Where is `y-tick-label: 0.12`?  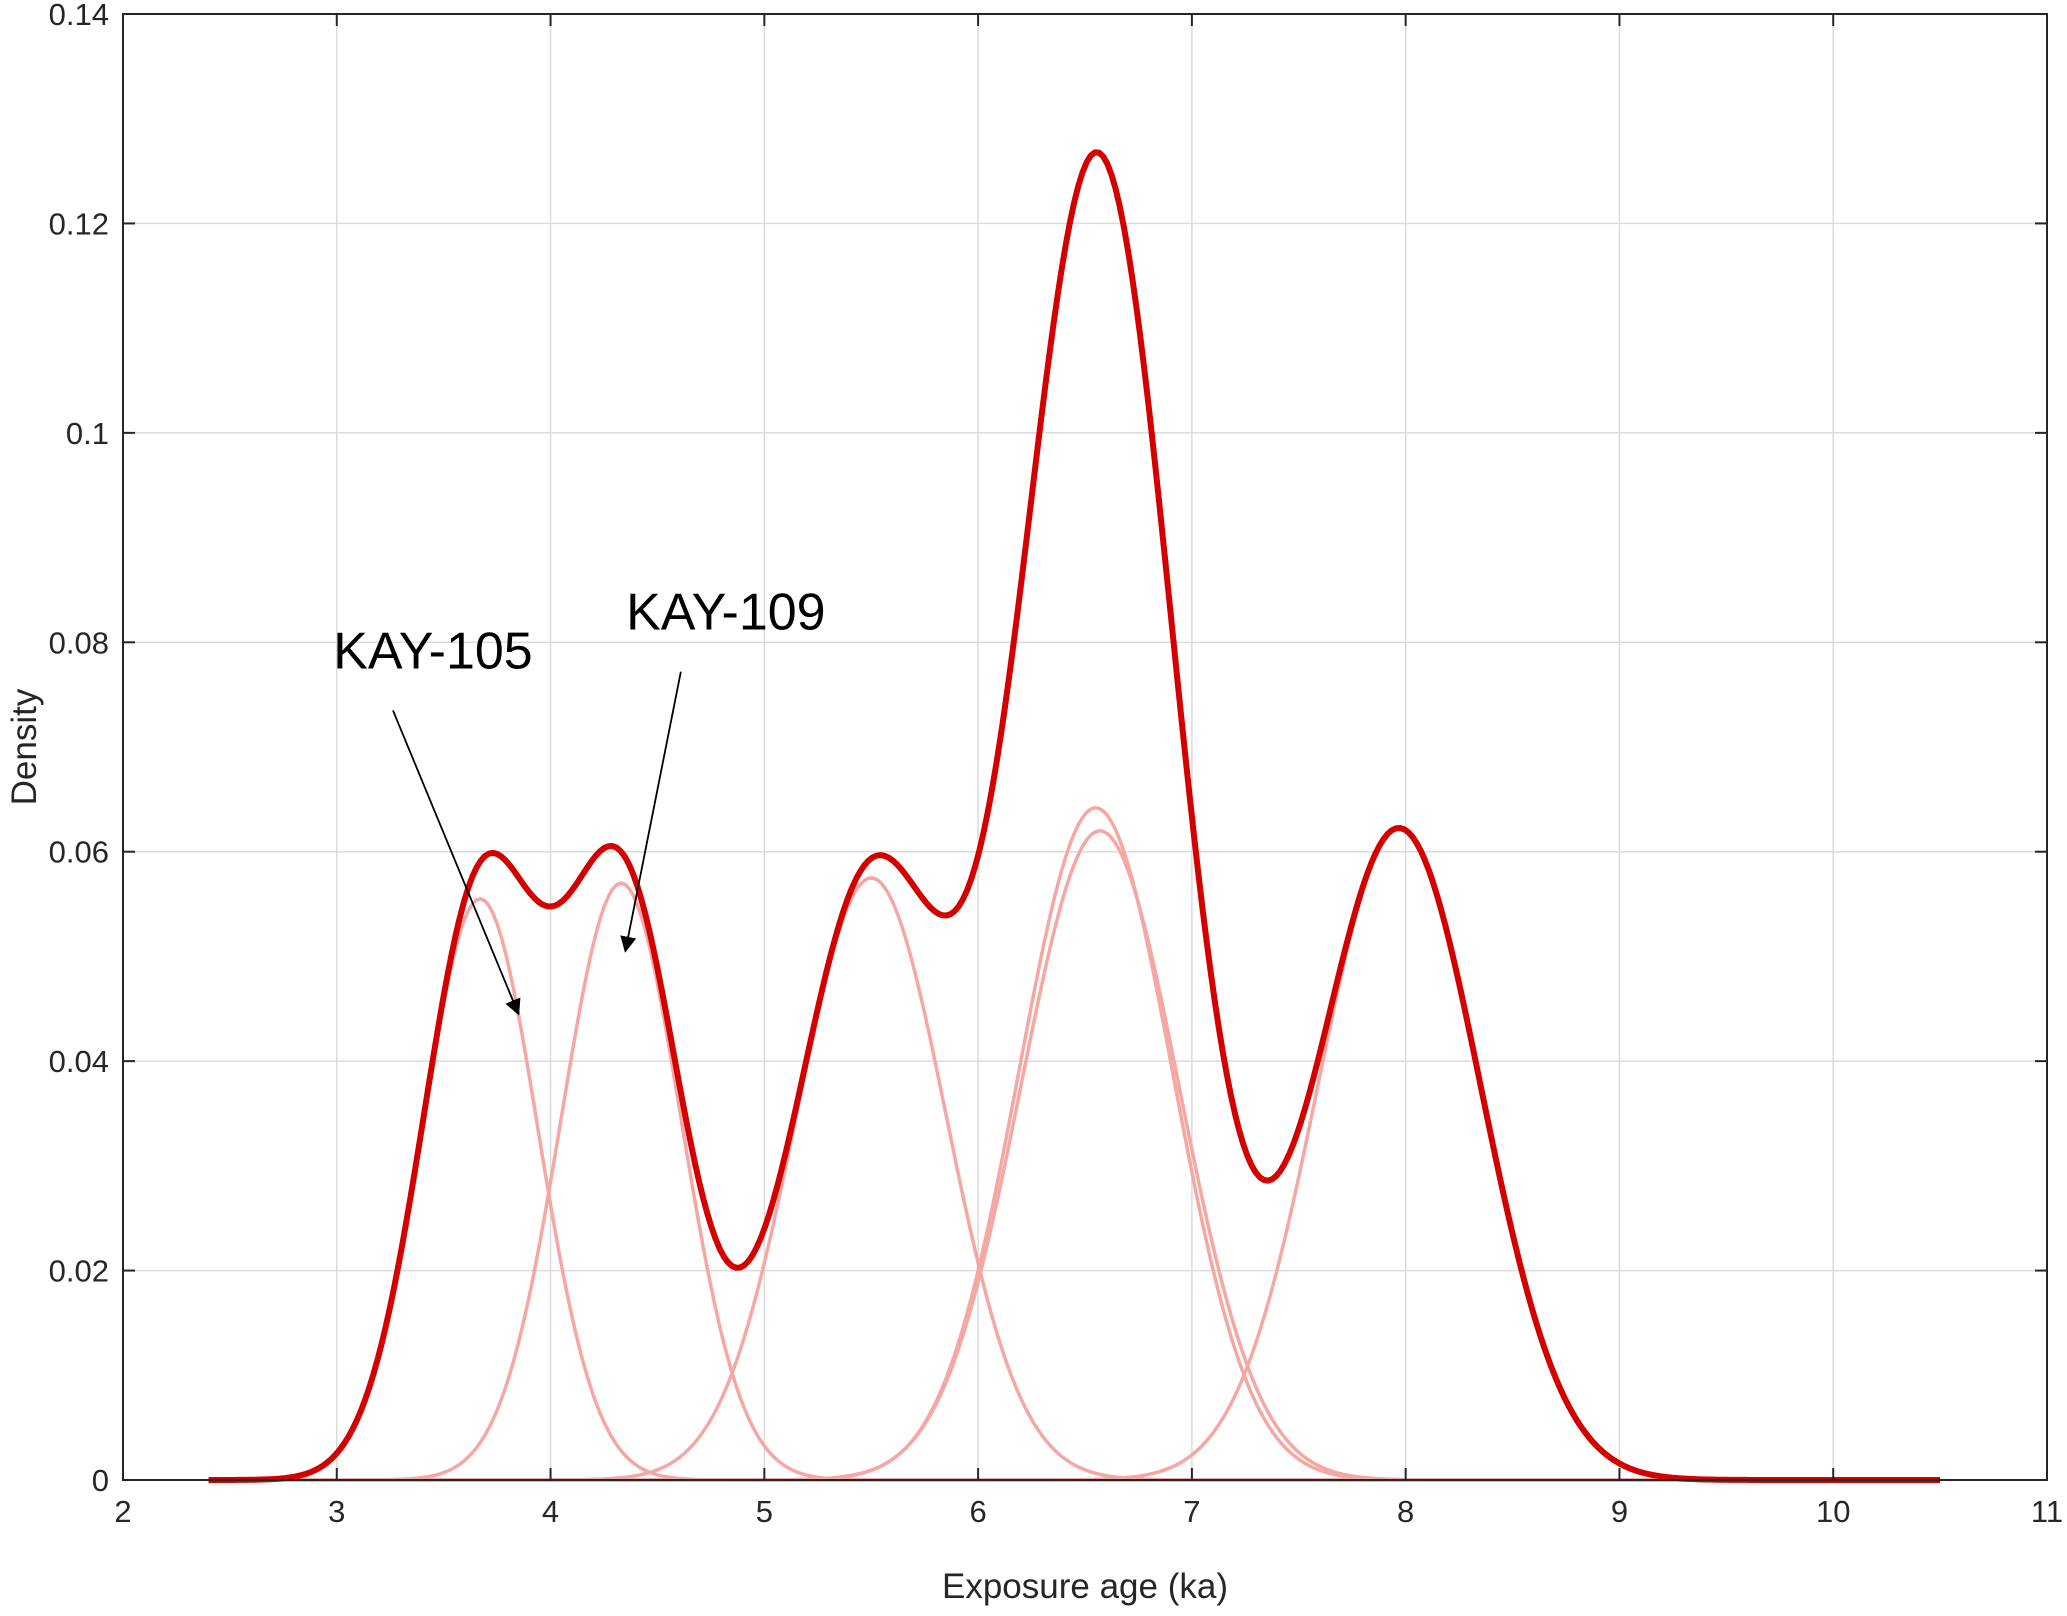 y-tick-label: 0.12 is located at coordinates (79, 223).